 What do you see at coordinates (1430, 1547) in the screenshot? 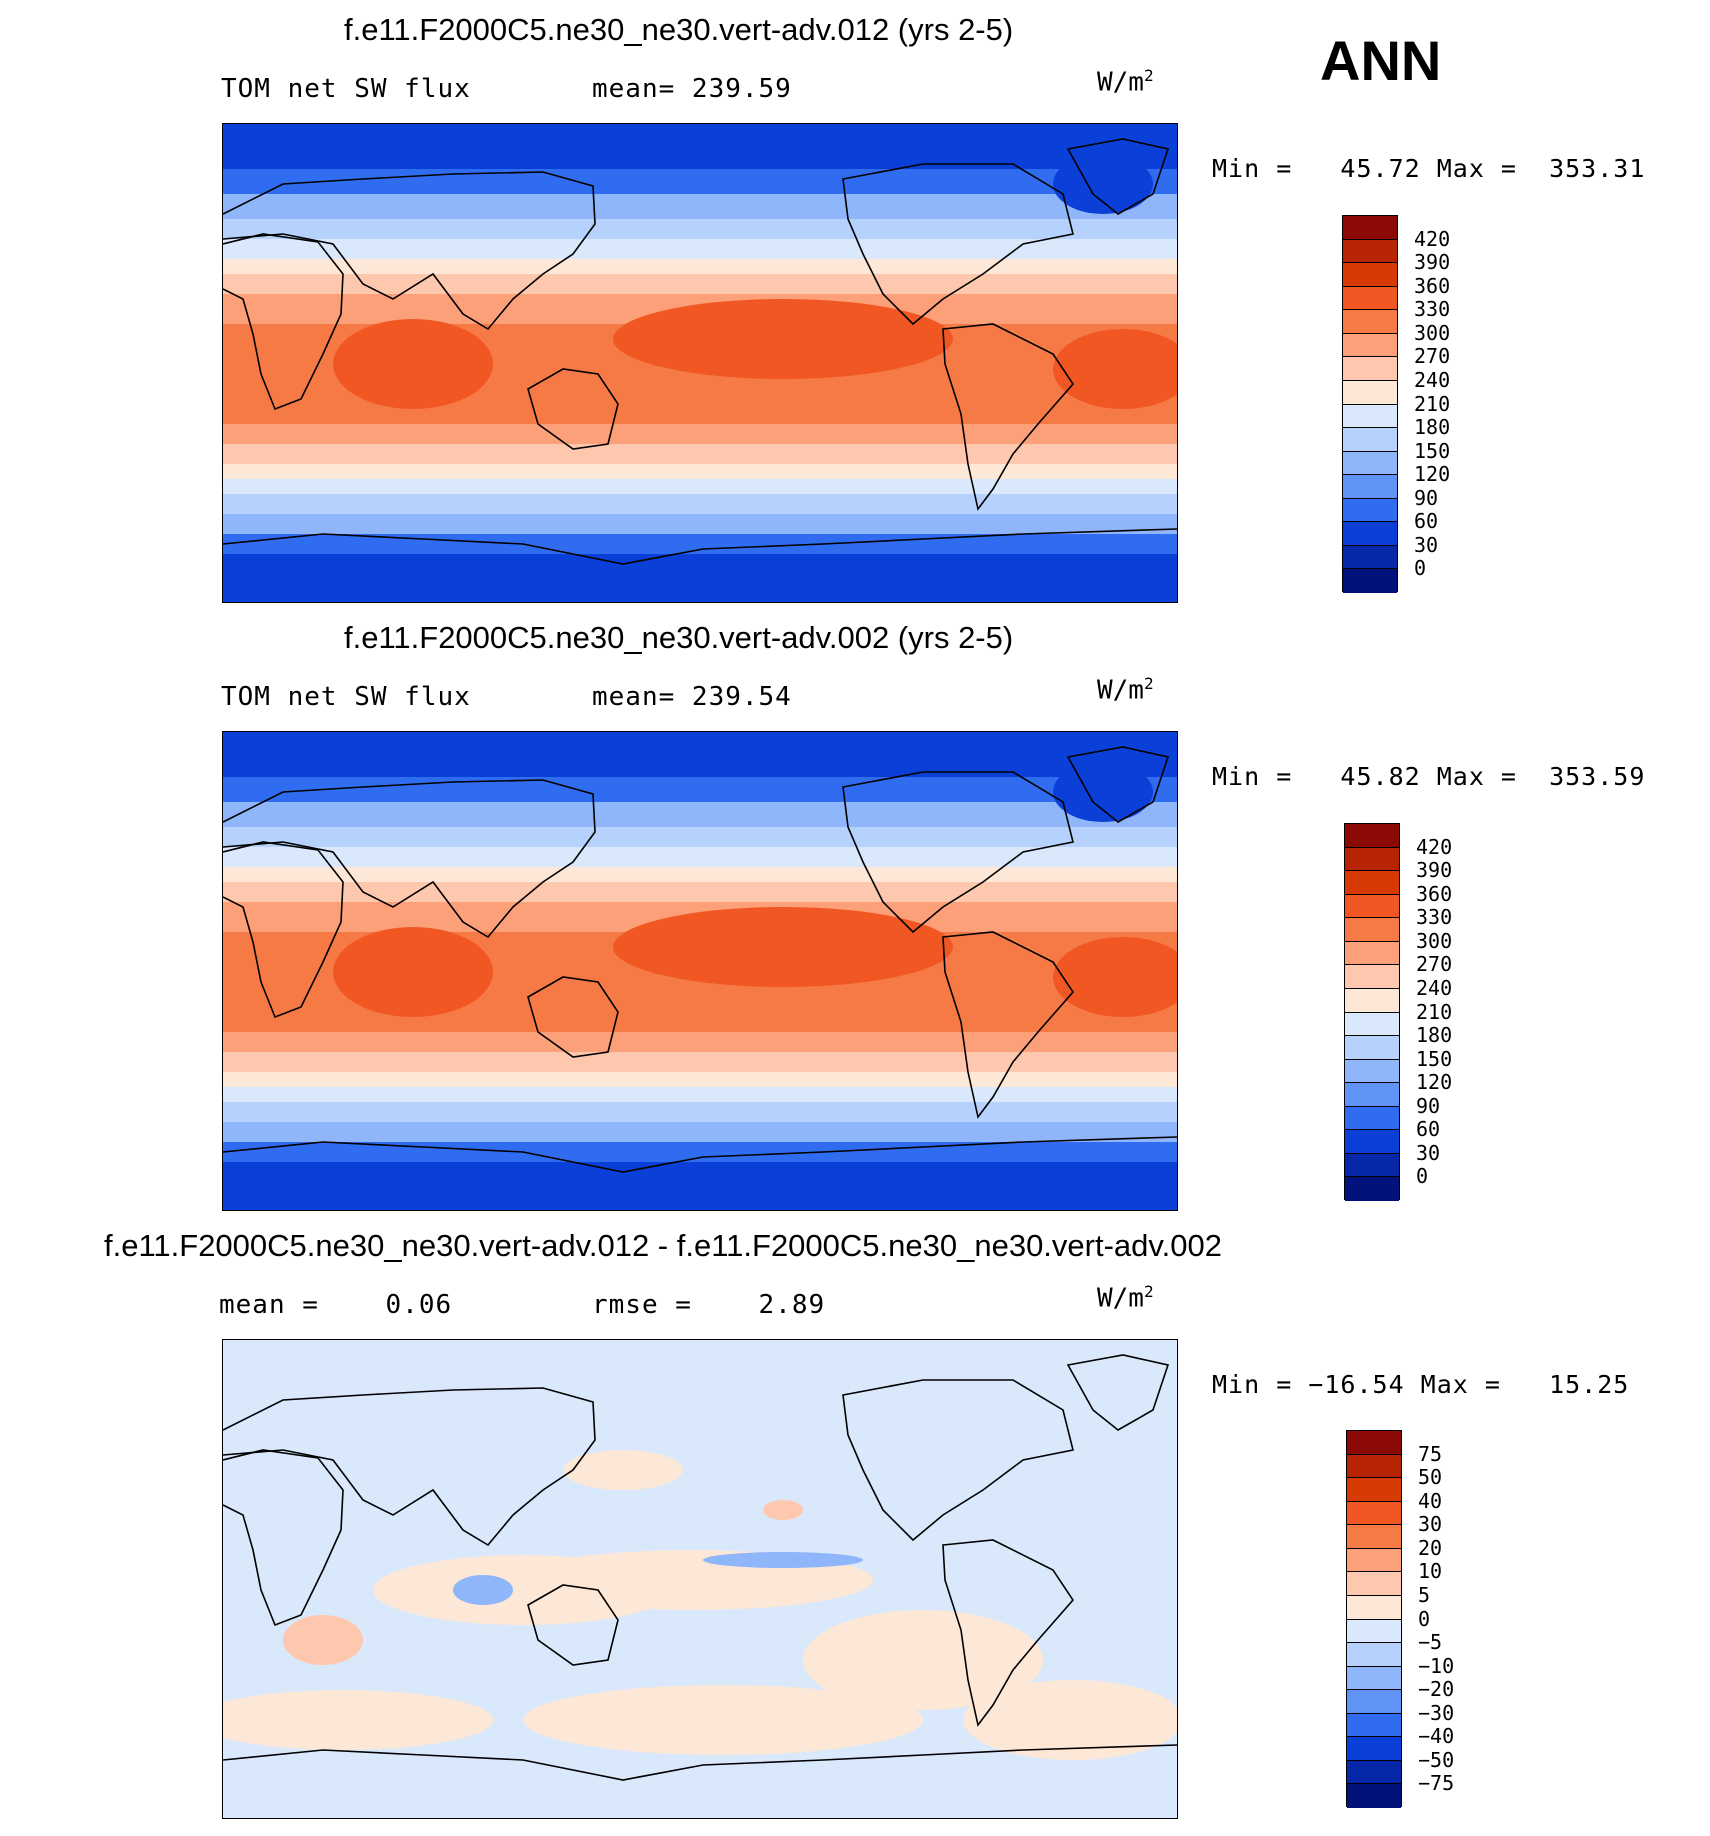
I see `colorbar-tick-label: 20` at bounding box center [1430, 1547].